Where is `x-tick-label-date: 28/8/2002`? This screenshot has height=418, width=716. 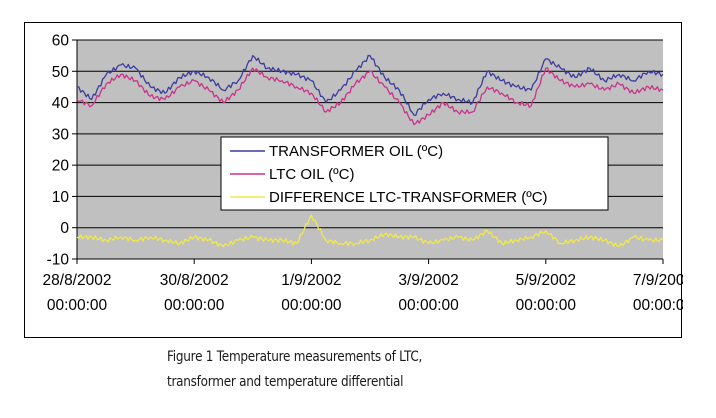 x-tick-label-date: 28/8/2002 is located at coordinates (77, 280).